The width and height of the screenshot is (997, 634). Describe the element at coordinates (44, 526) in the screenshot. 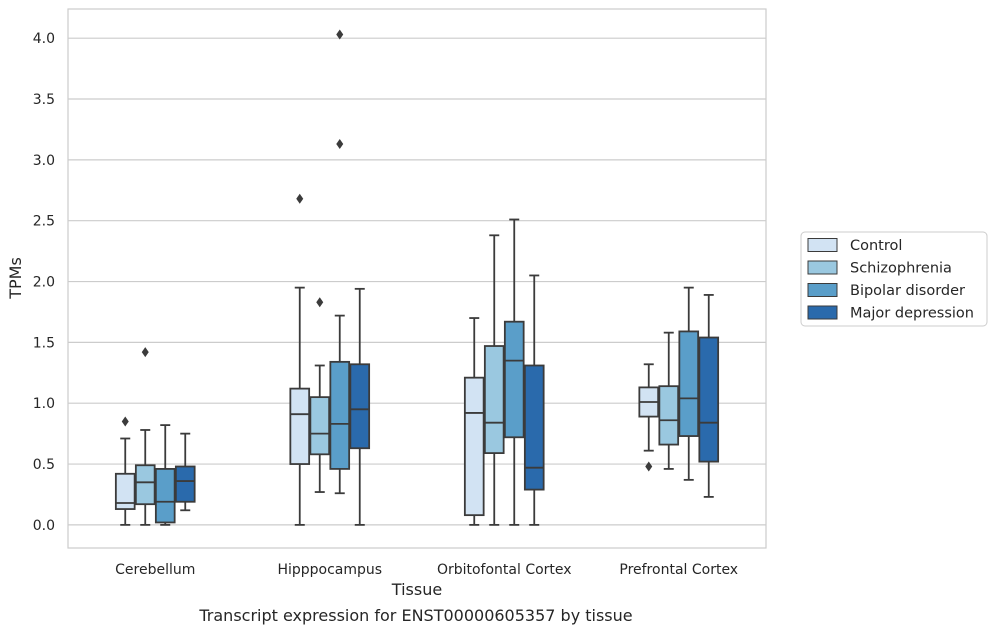

I see `y-tick-label: 0.0` at that location.